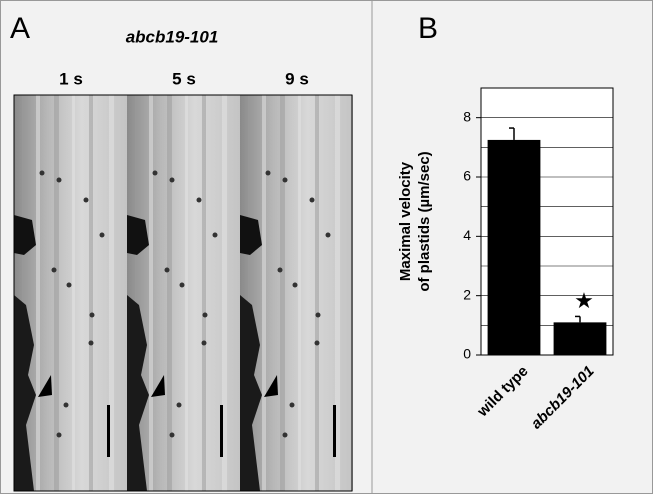 The width and height of the screenshot is (653, 499). I want to click on y-tick-label: 4, so click(467, 235).